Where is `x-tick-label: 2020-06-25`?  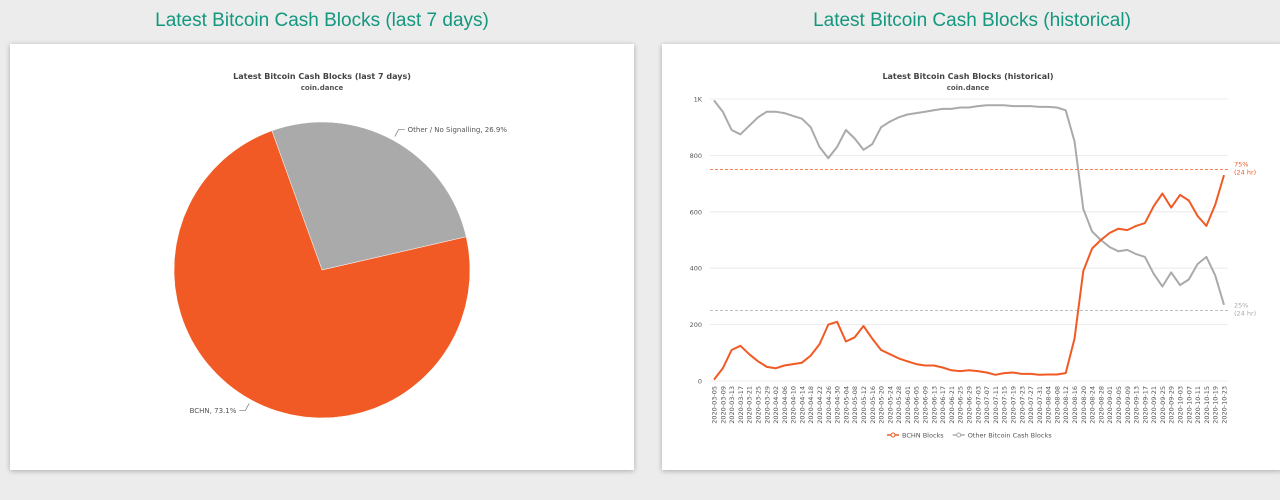
x-tick-label: 2020-06-25 is located at coordinates (961, 405).